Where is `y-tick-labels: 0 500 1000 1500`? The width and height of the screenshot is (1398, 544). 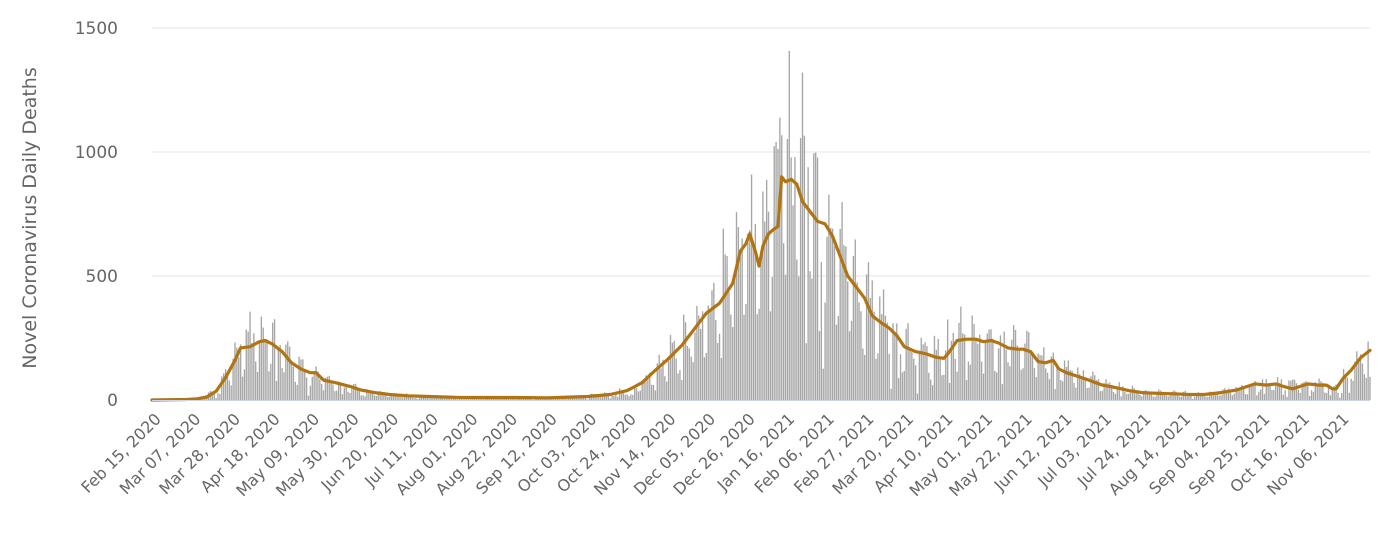
y-tick-labels: 0 500 1000 1500 is located at coordinates (96, 215).